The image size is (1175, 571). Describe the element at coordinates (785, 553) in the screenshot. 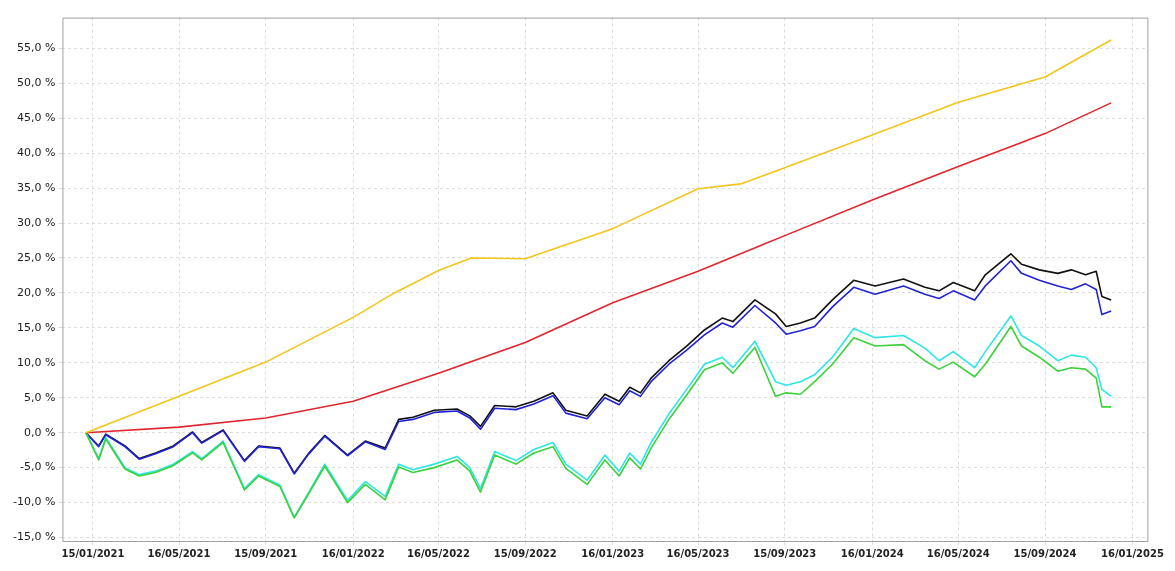

I see `x-tick-label: 15/09/2023` at that location.